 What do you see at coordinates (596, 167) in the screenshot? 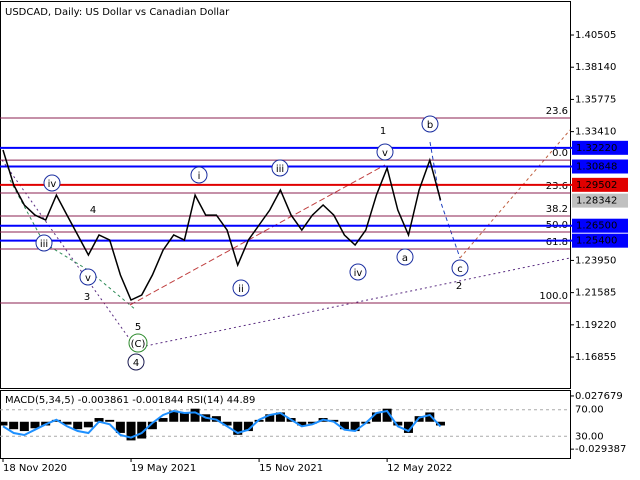
I see `level-label: 1.30848` at bounding box center [596, 167].